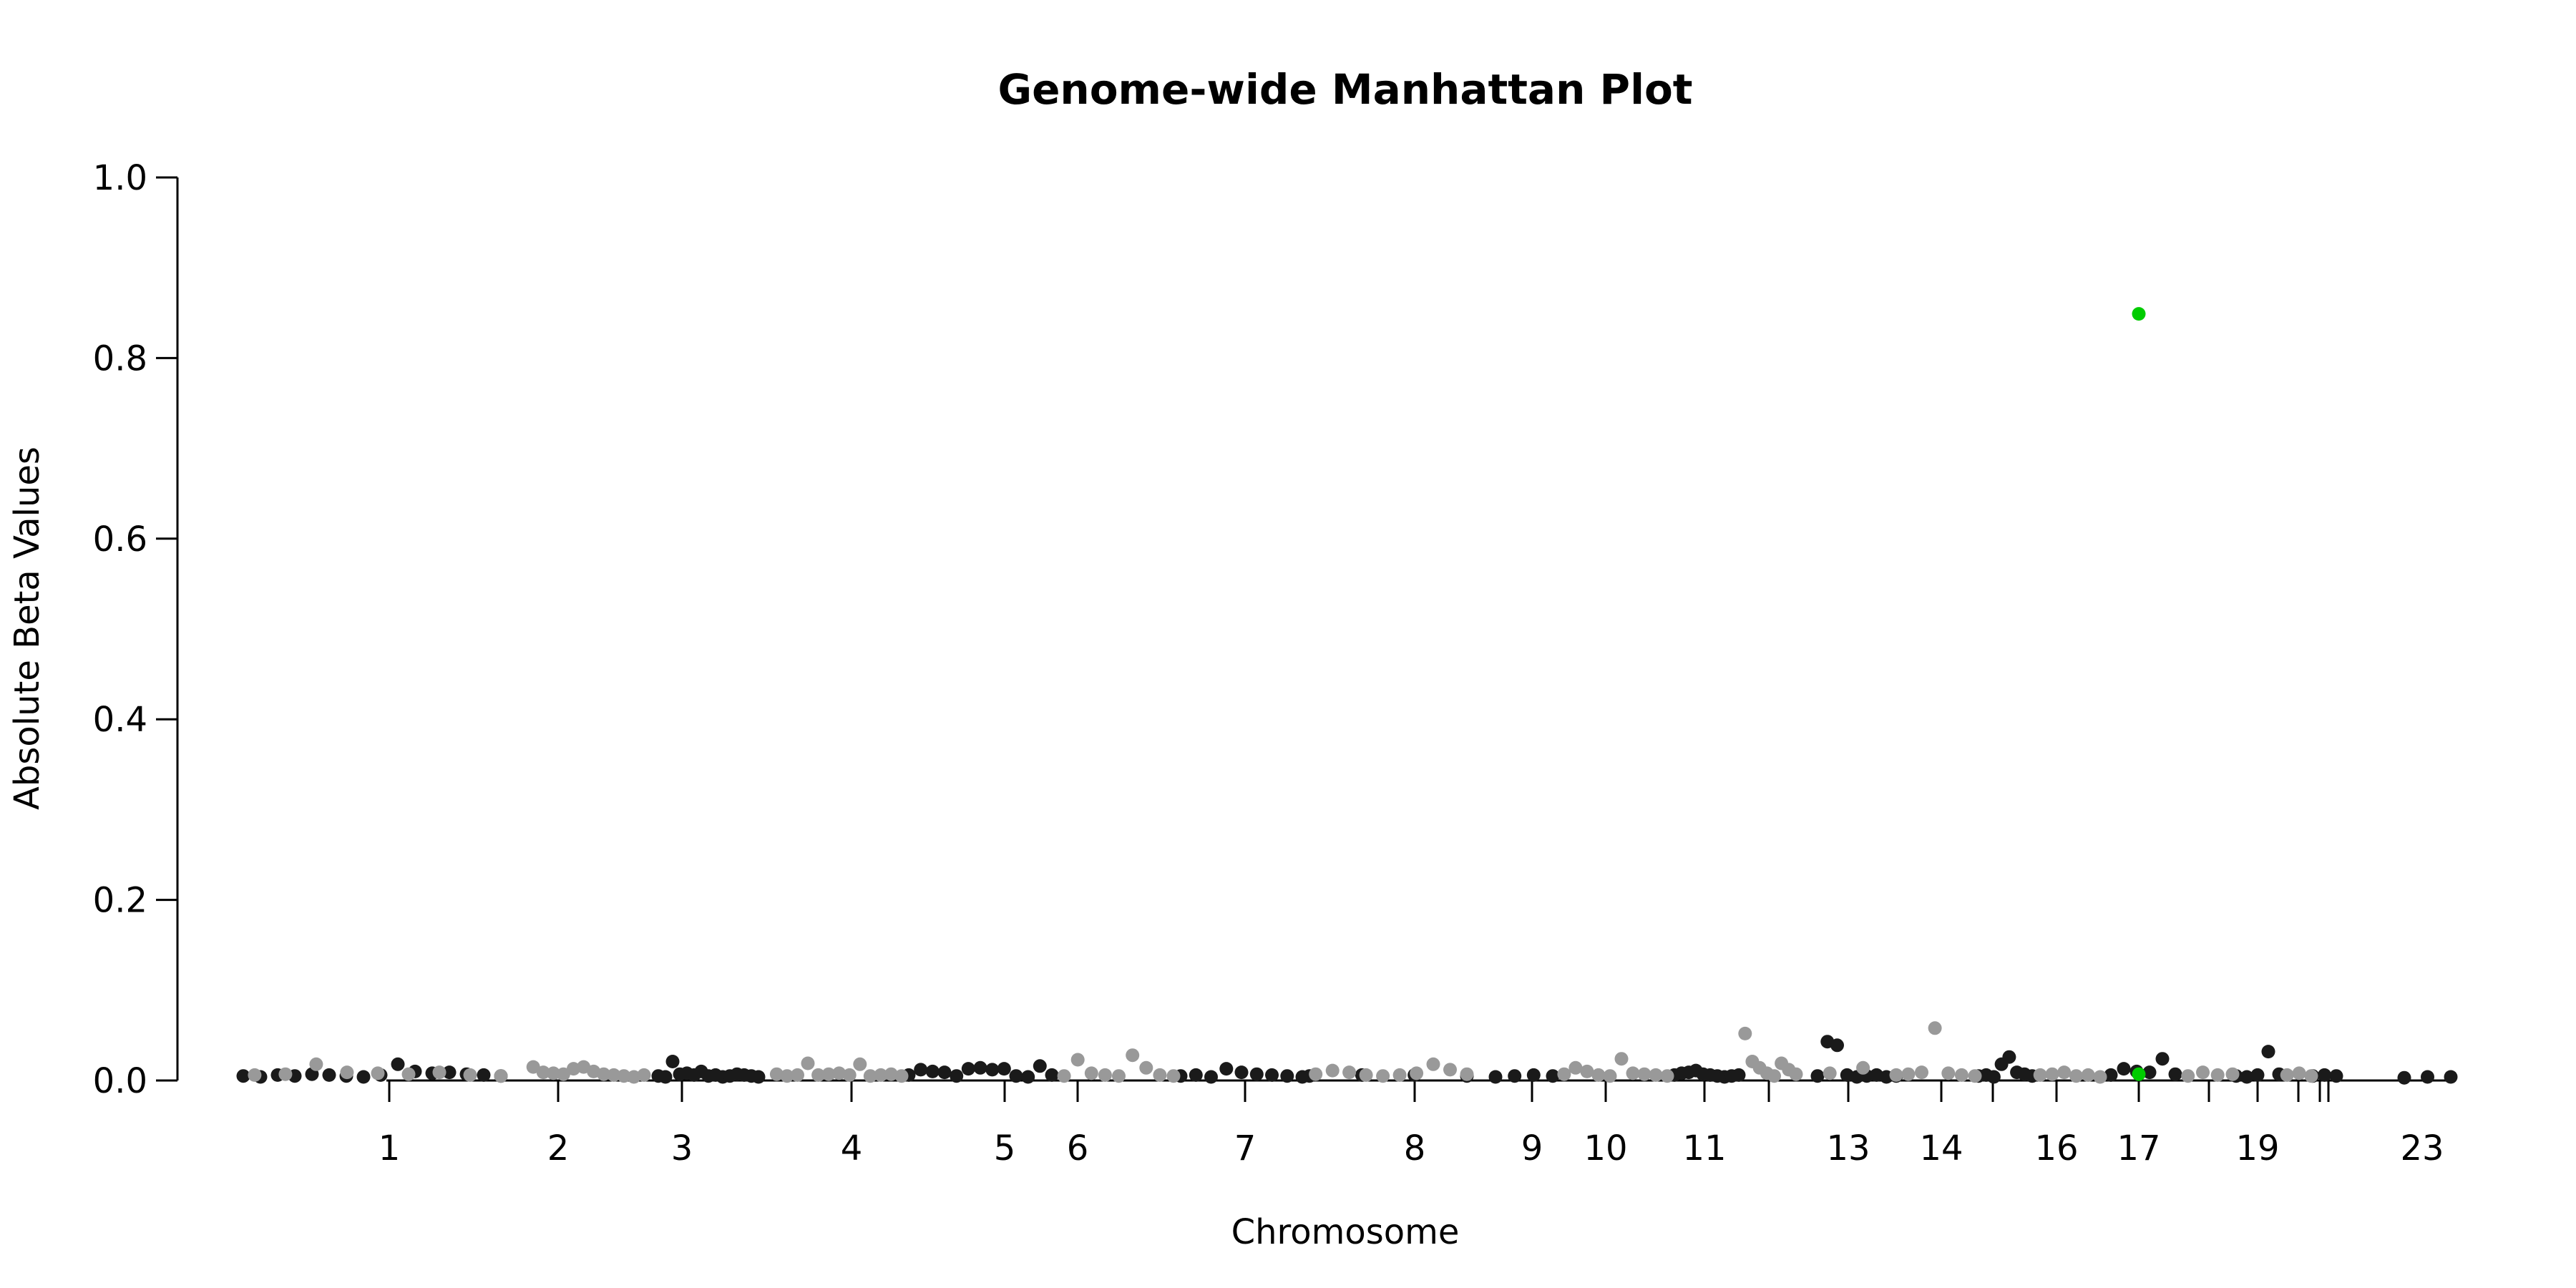 Image resolution: width=2576 pixels, height=1288 pixels. What do you see at coordinates (120, 901) in the screenshot?
I see `y-tick-label: 0.2` at bounding box center [120, 901].